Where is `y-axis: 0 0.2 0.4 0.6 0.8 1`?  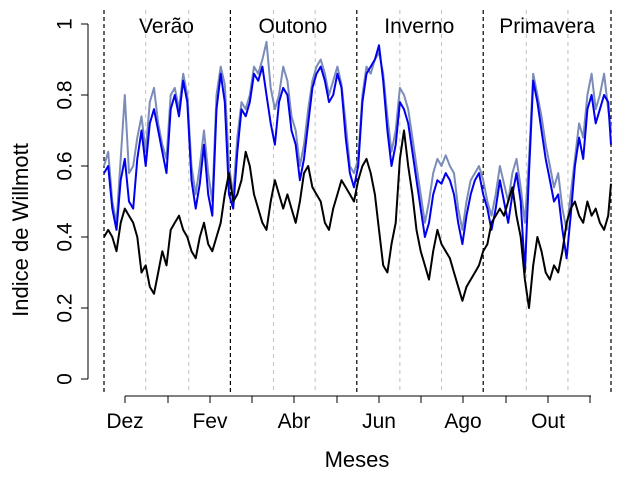
y-axis: 0 0.2 0.4 0.6 0.8 1 is located at coordinates (71, 201).